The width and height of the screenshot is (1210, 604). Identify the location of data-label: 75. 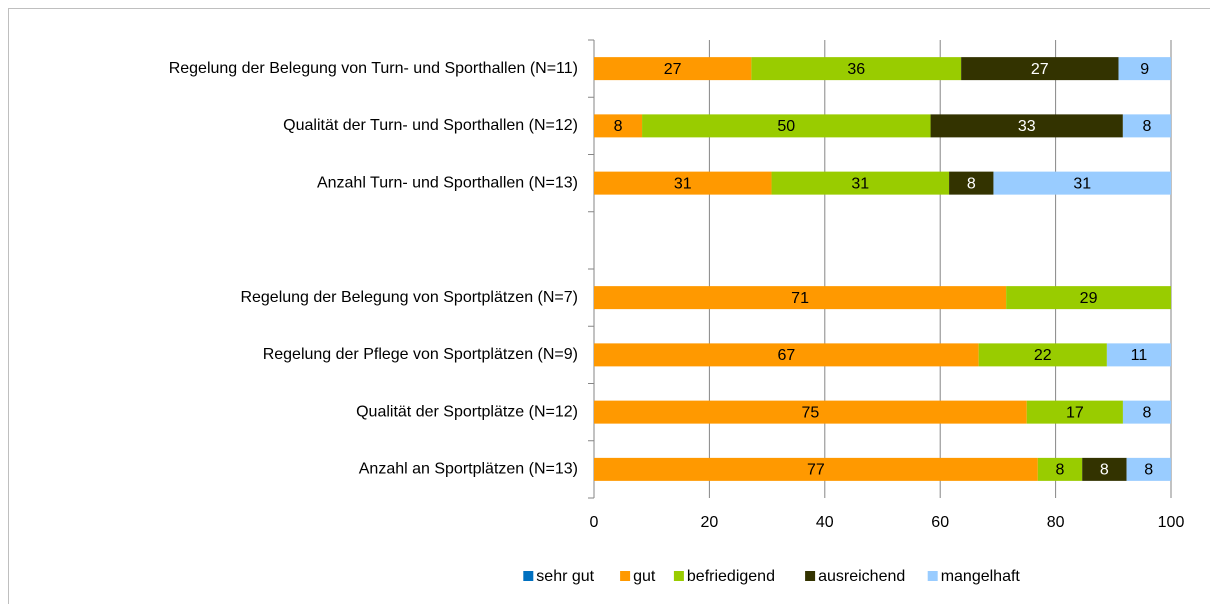
(810, 412).